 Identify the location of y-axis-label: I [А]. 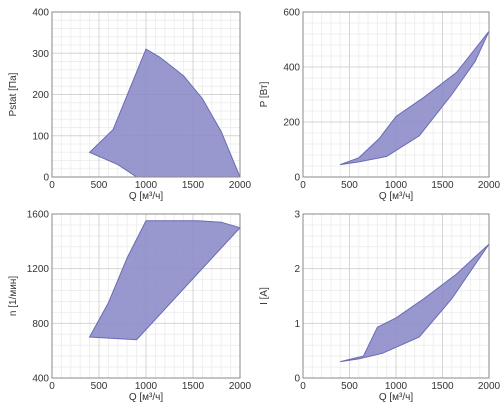
(264, 296).